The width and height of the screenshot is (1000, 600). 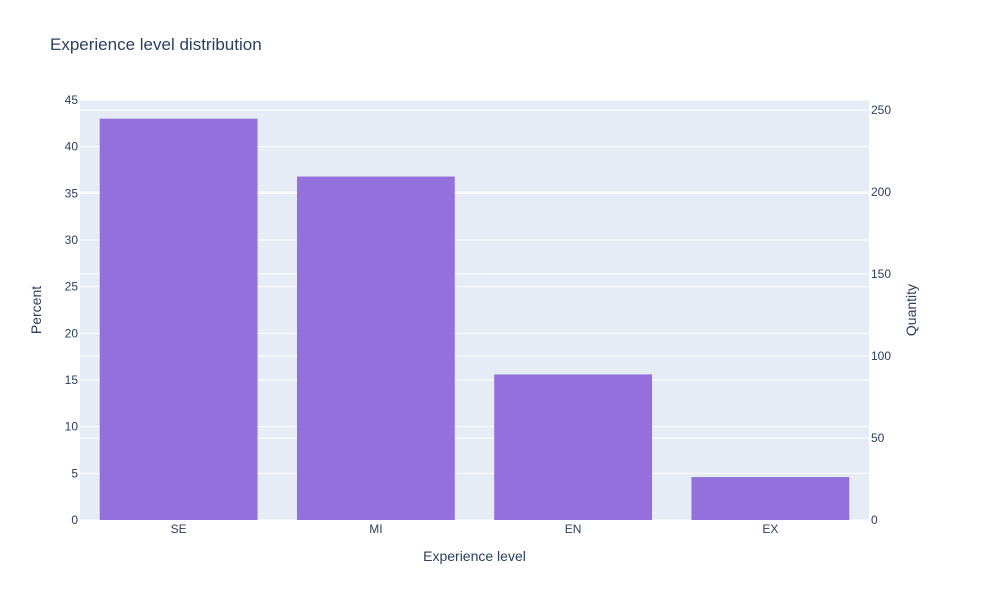 What do you see at coordinates (72, 333) in the screenshot?
I see `y-tick-label: 20` at bounding box center [72, 333].